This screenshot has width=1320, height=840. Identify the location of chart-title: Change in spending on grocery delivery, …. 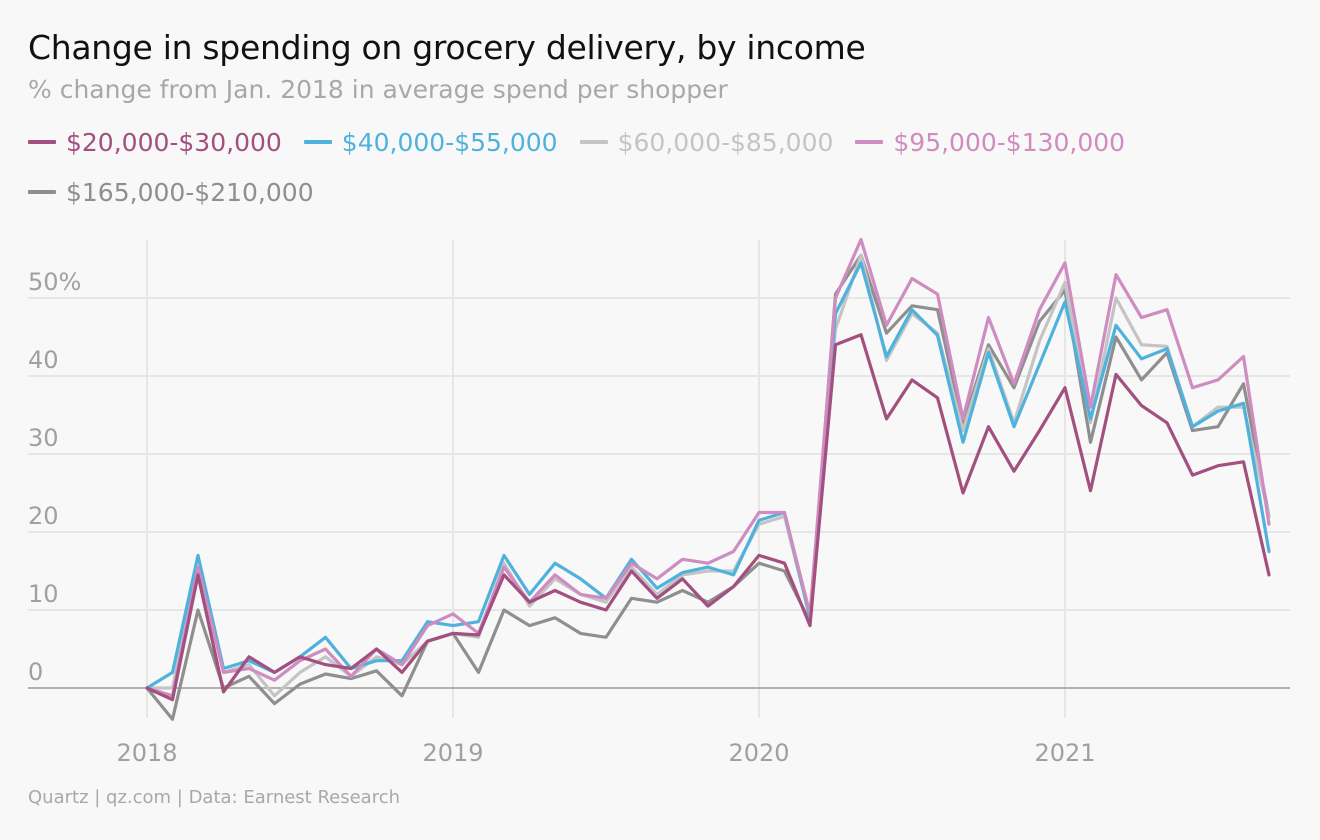
(447, 47).